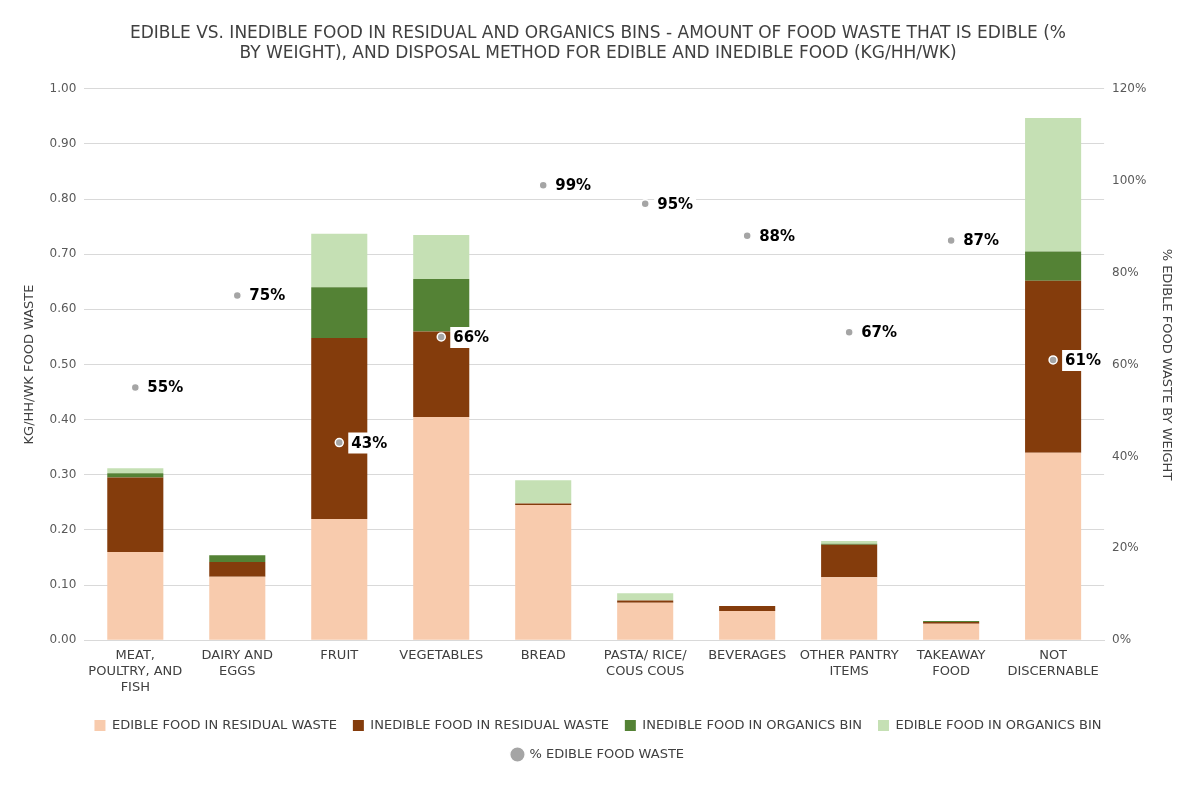  I want to click on x-tick-label: DAIRY AND EGGS, so click(237, 662).